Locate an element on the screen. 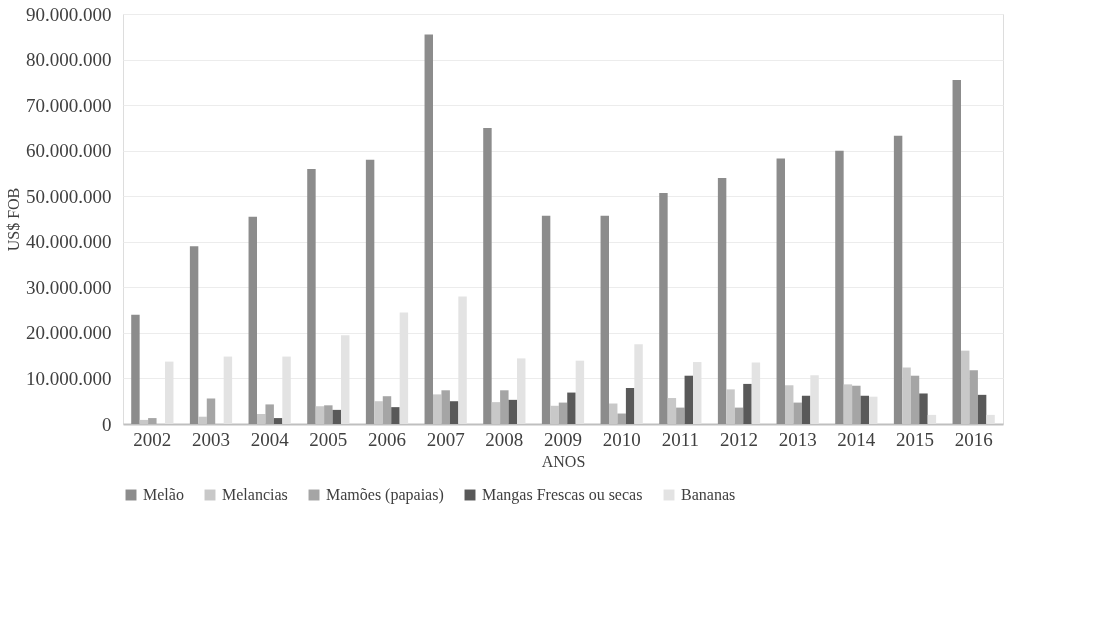 This screenshot has width=1113, height=625. y-tick-label: 60.000.000 is located at coordinates (69, 151).